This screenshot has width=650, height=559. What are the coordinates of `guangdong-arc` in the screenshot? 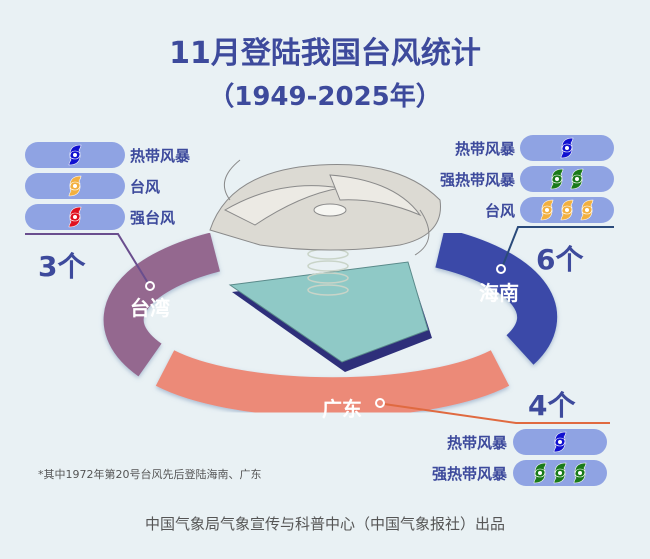 It's located at (332, 384).